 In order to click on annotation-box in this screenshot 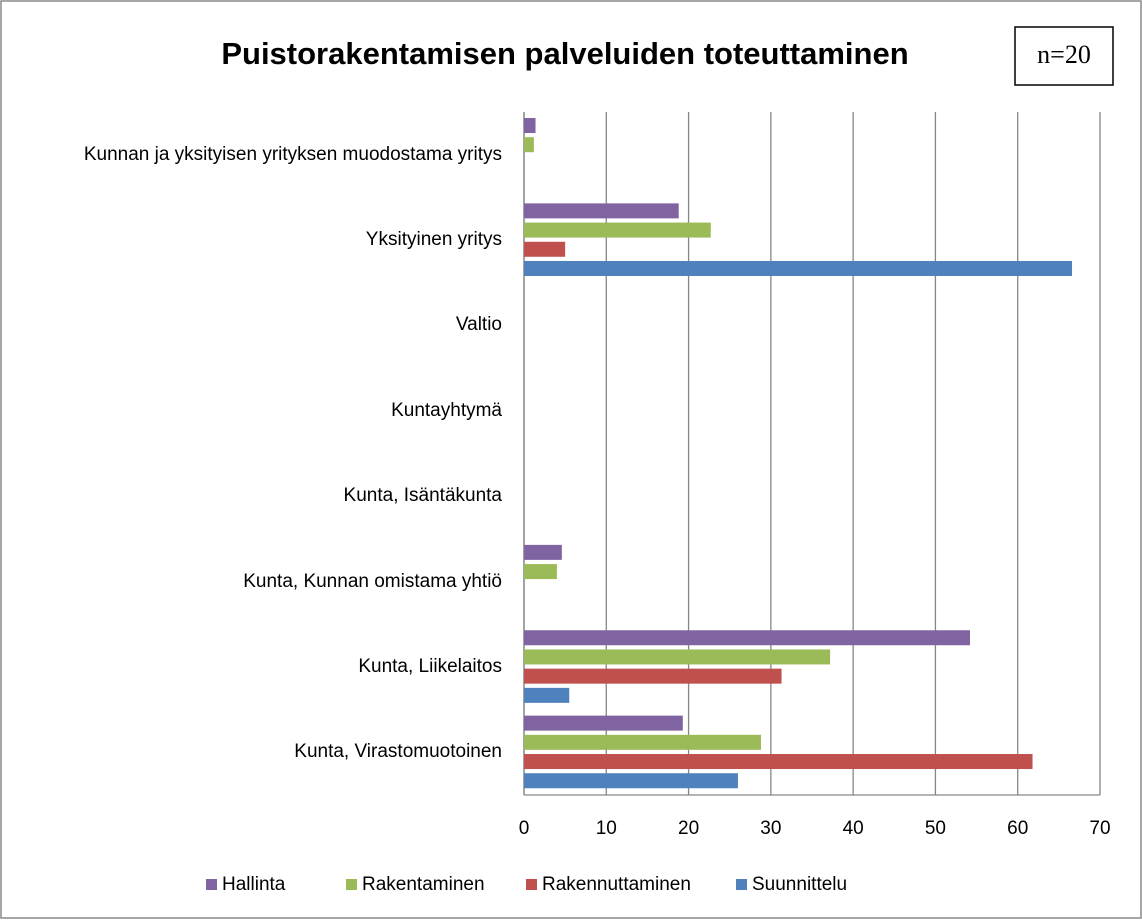, I will do `click(1064, 56)`.